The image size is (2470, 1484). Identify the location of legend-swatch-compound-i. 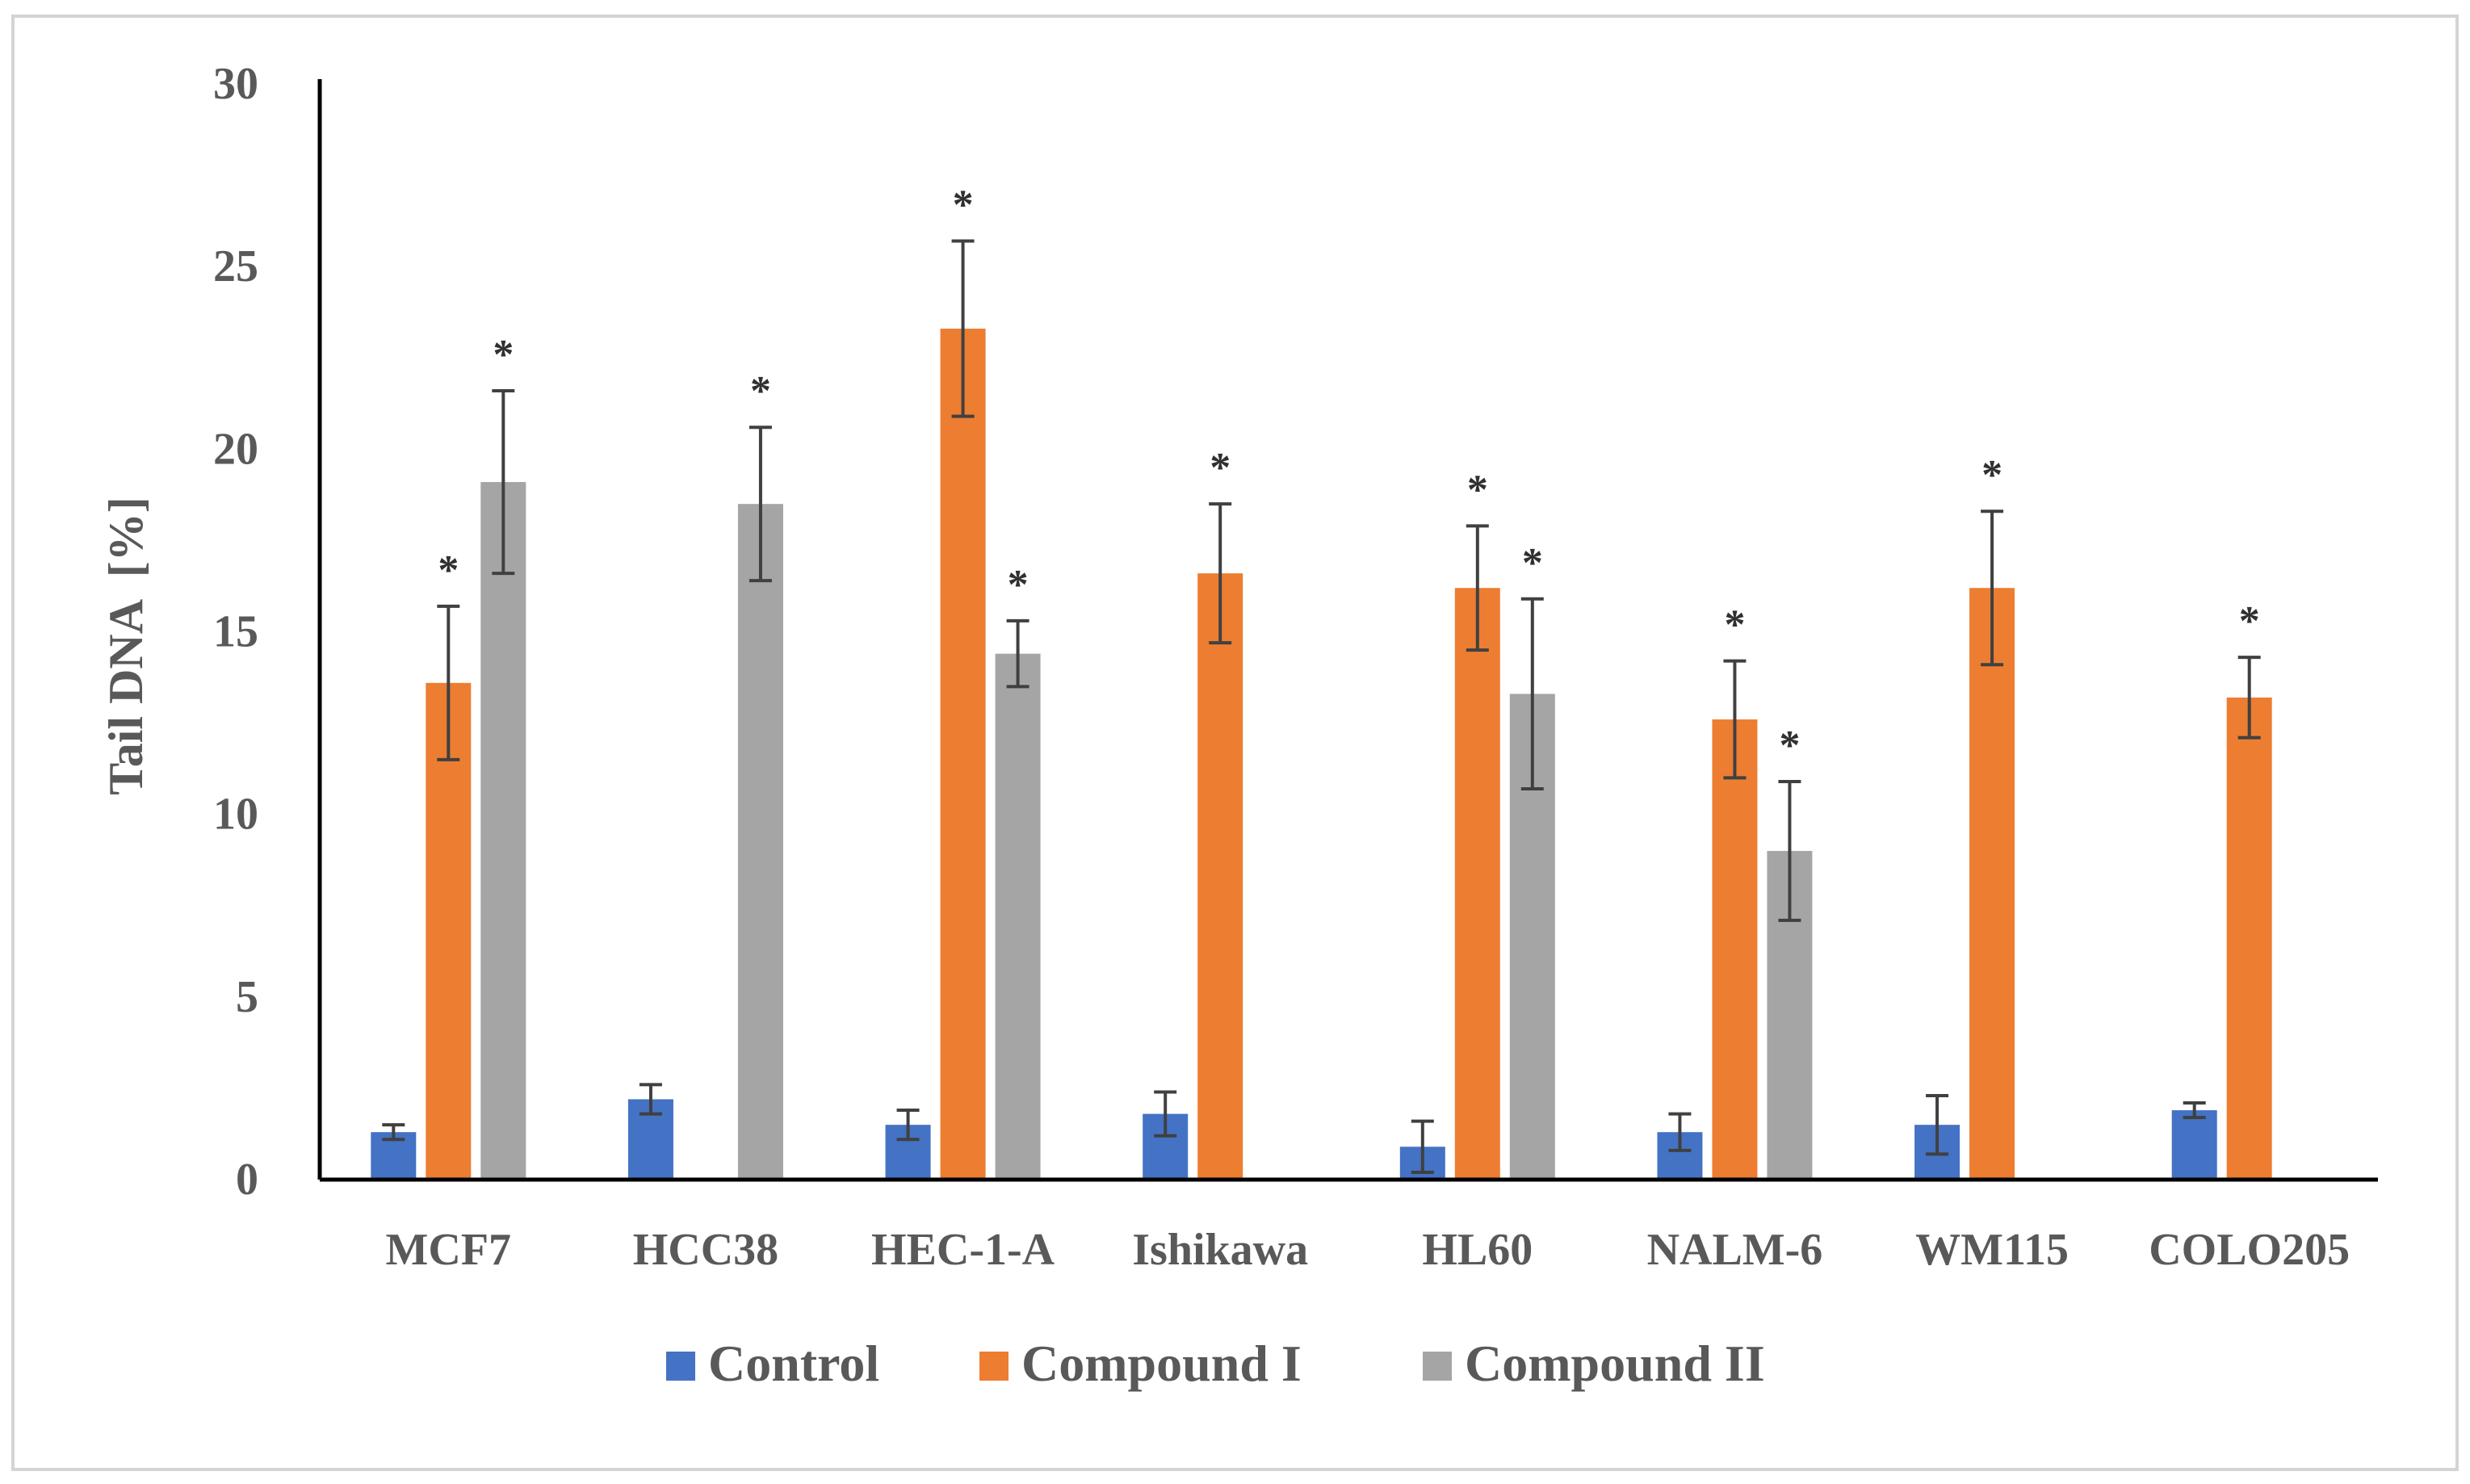
(994, 1366).